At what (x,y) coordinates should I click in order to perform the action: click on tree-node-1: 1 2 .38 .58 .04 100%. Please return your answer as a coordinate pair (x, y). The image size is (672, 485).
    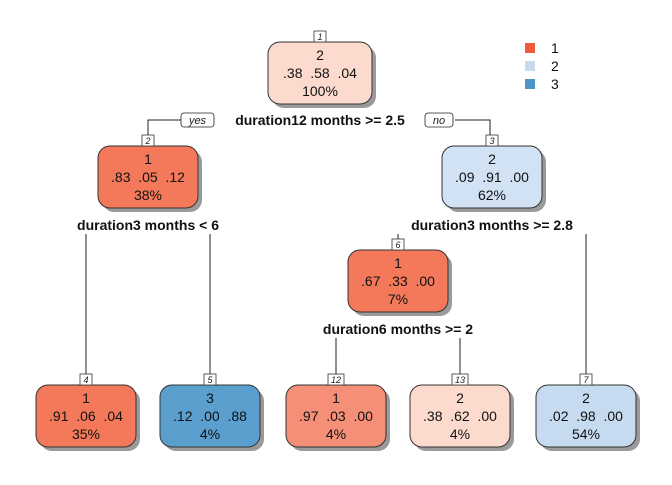
    Looking at the image, I should click on (320, 67).